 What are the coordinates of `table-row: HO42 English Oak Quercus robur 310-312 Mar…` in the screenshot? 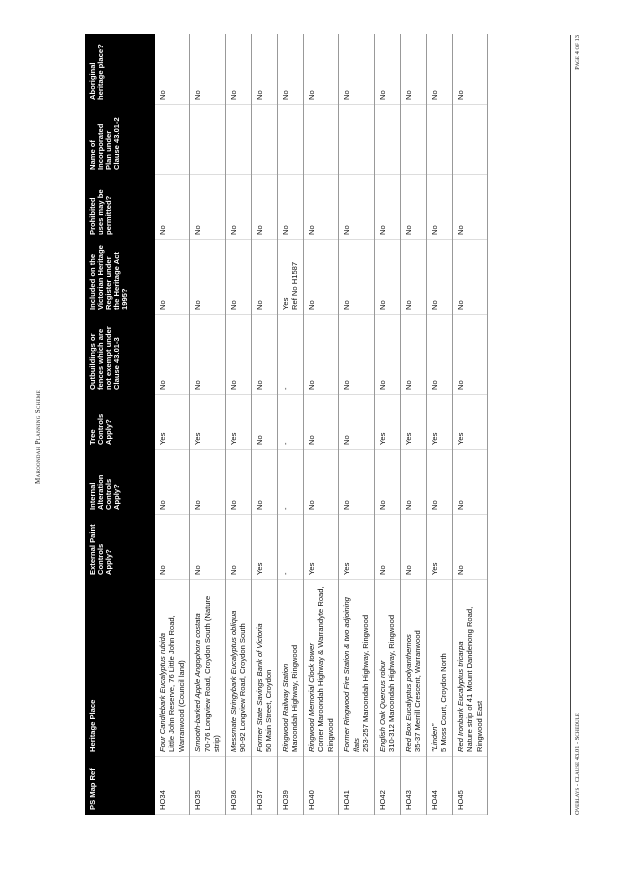 It's located at (387, 424).